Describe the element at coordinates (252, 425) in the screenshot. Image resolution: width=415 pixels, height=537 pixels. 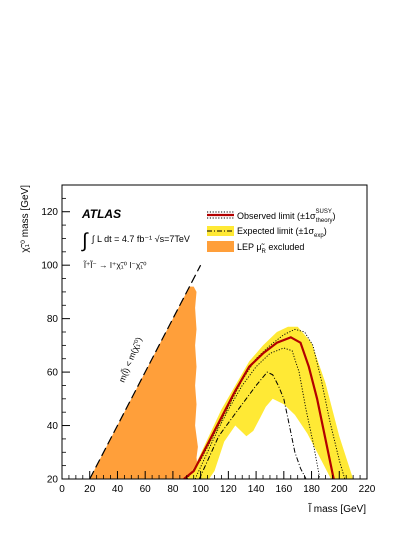
I see `expected-limit-line` at that location.